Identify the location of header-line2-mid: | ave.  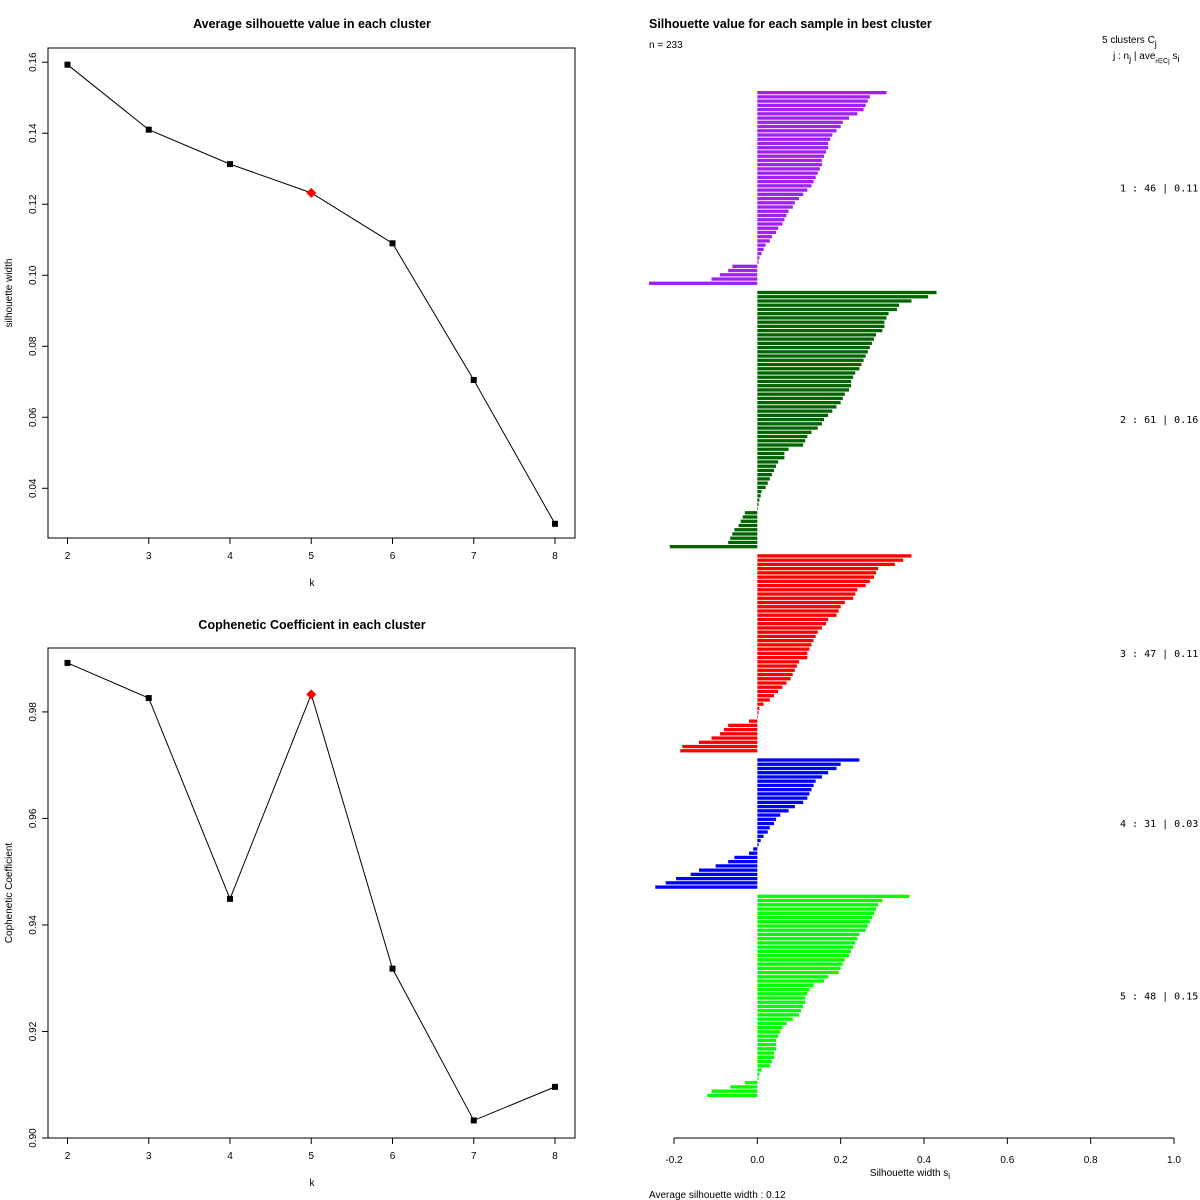
(1143, 56).